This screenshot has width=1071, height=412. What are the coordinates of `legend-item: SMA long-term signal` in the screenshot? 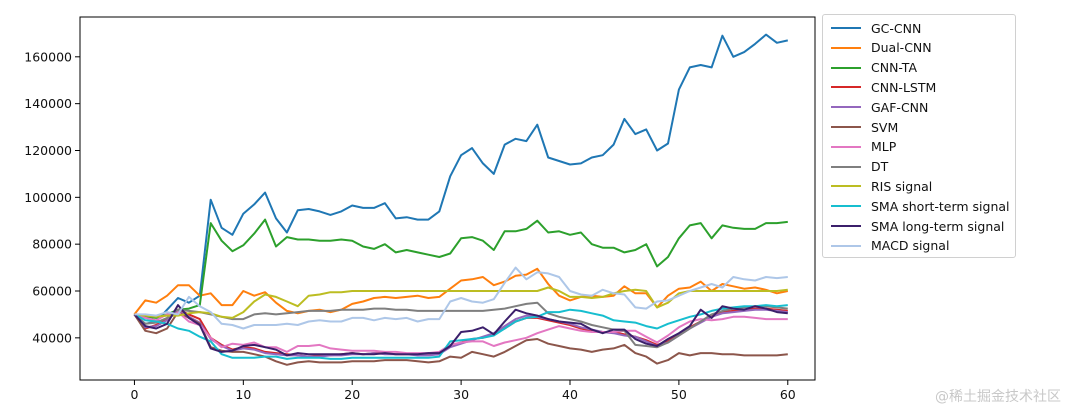 It's located at (917, 226).